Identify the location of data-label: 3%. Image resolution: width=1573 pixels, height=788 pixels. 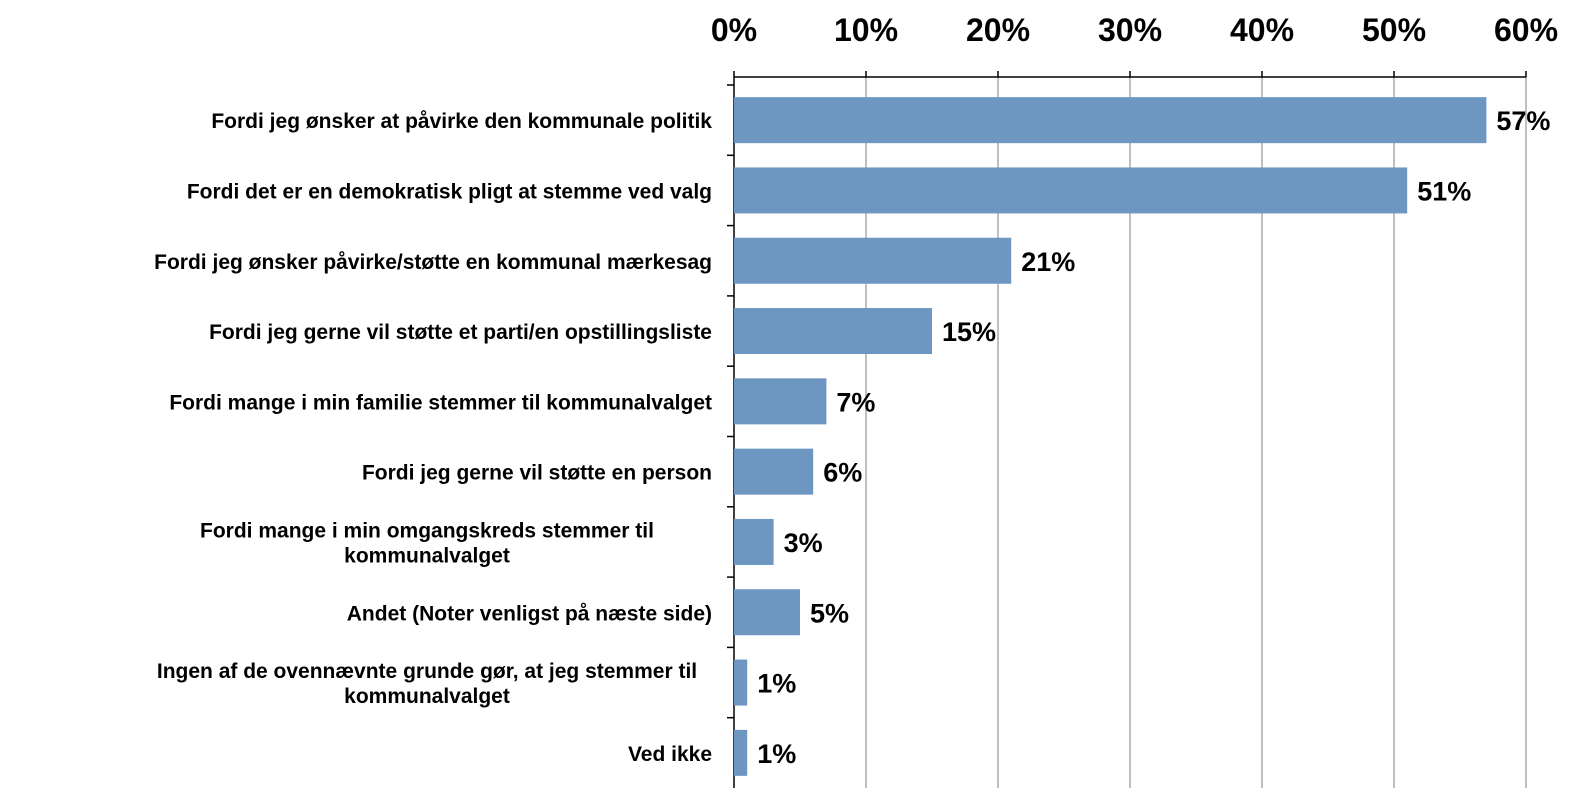
(803, 543).